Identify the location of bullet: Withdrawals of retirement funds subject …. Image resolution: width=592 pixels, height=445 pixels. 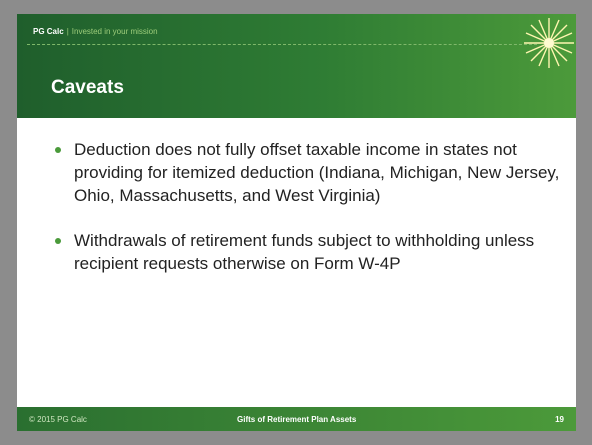
(309, 252).